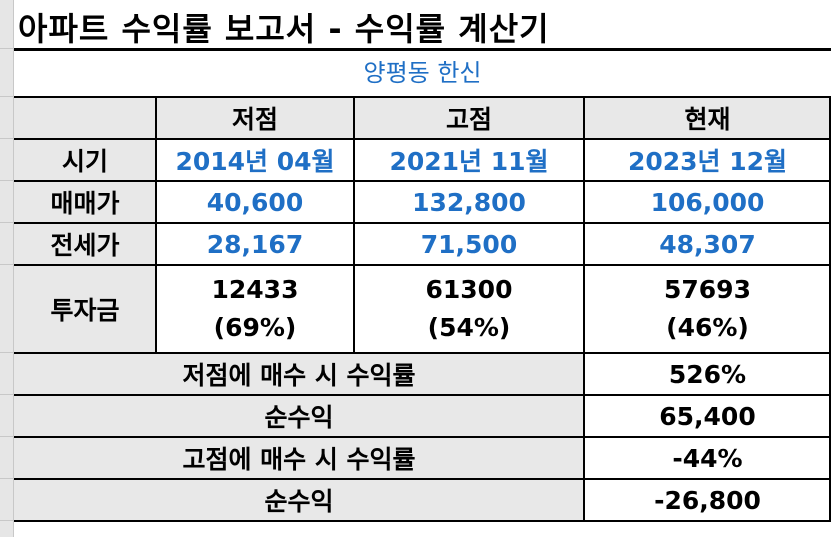 The height and width of the screenshot is (537, 831). What do you see at coordinates (707, 327) in the screenshot?
I see `investment-ratio: (46%)` at bounding box center [707, 327].